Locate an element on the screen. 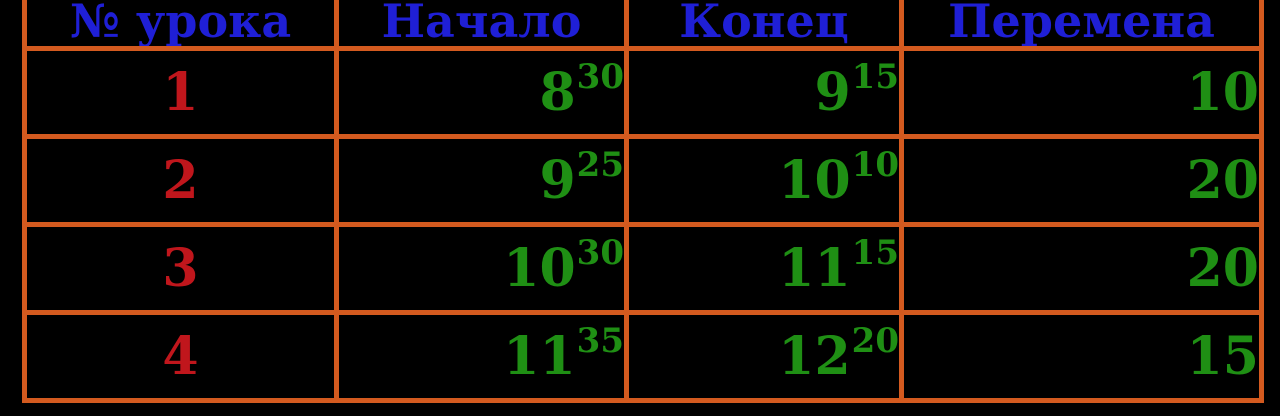 The height and width of the screenshot is (416, 1280). end-time-cell: 1010 is located at coordinates (764, 180).